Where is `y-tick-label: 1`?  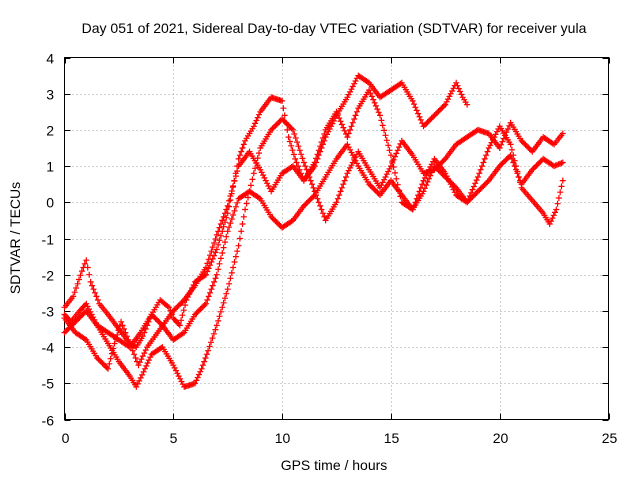
y-tick-label: 1 is located at coordinates (50, 167).